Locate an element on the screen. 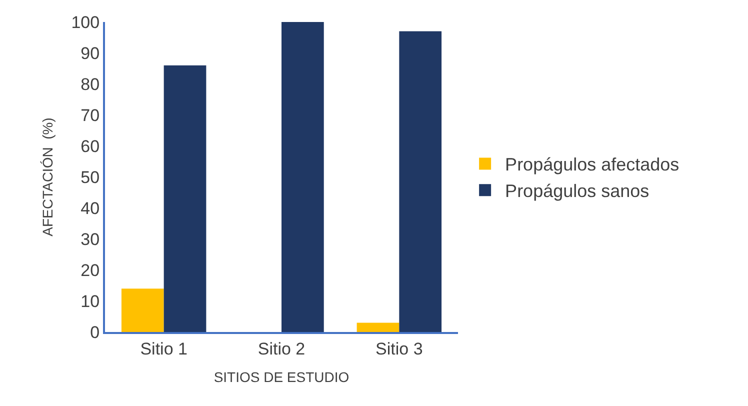 The width and height of the screenshot is (748, 406). x-axis-title: SITIOS DE ESTUDIO is located at coordinates (282, 377).